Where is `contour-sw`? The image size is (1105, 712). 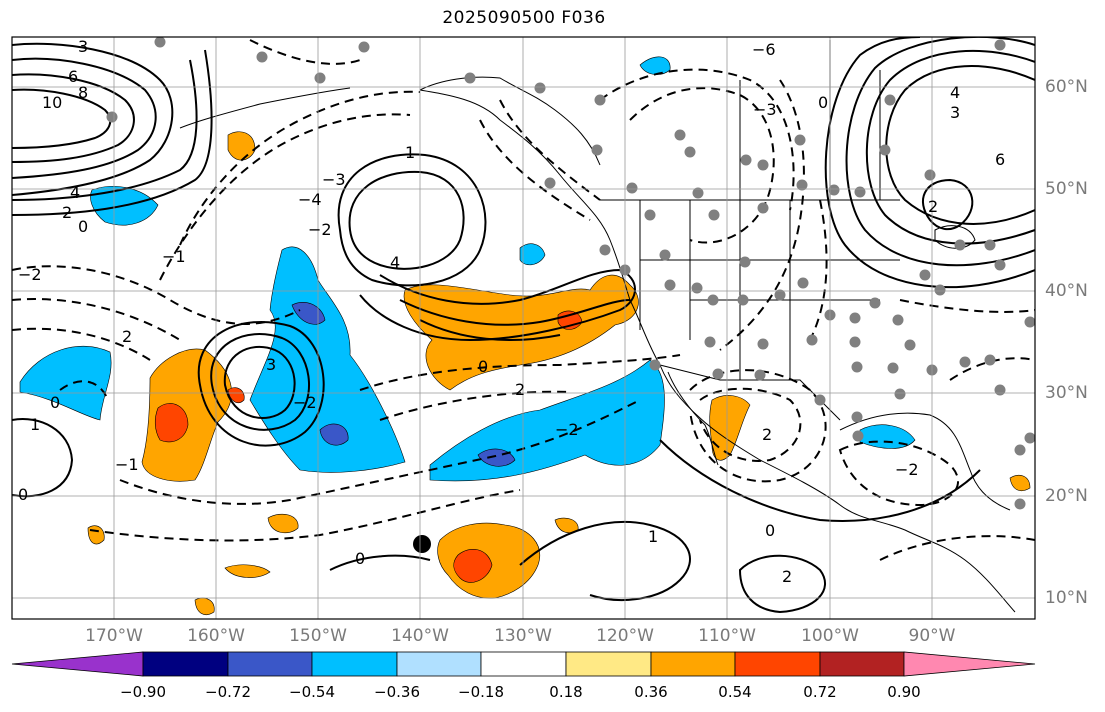 contour-sw is located at coordinates (43, 458).